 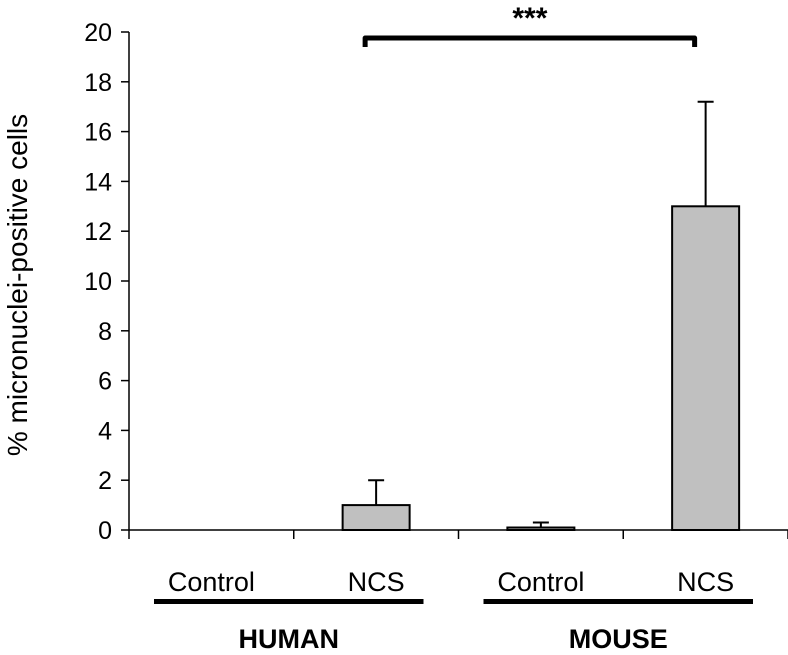 What do you see at coordinates (98, 83) in the screenshot?
I see `y-tick-label: 18` at bounding box center [98, 83].